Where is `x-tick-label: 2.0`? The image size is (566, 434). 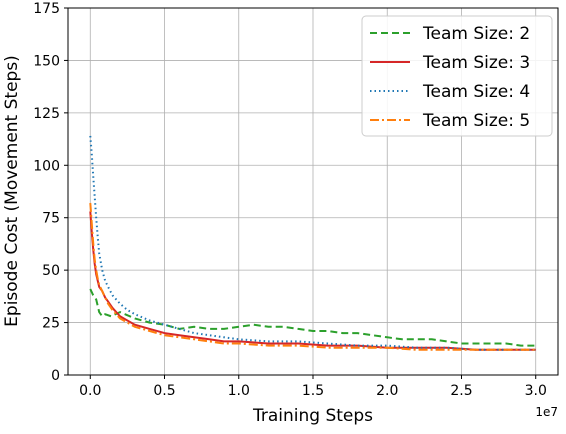
x-tick-label: 2.0 is located at coordinates (387, 391).